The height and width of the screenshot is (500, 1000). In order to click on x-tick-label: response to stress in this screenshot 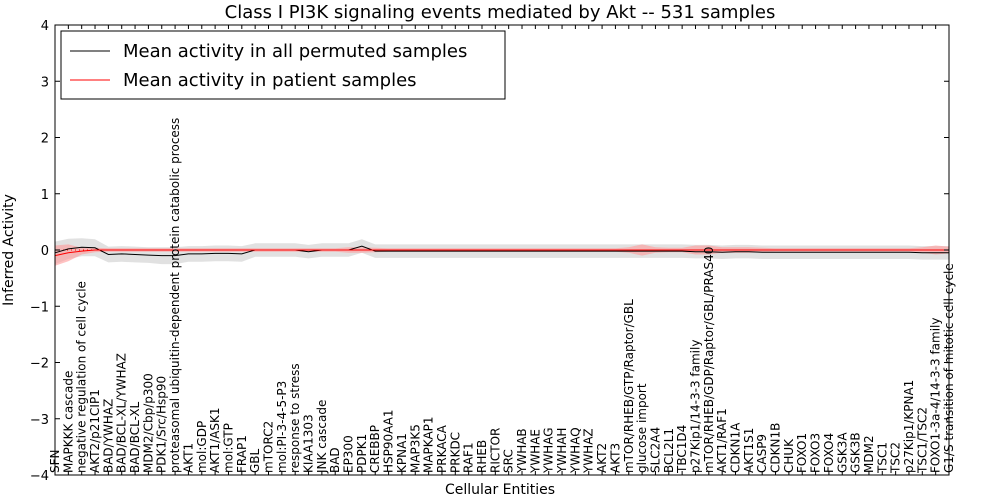, I will do `click(295, 418)`.